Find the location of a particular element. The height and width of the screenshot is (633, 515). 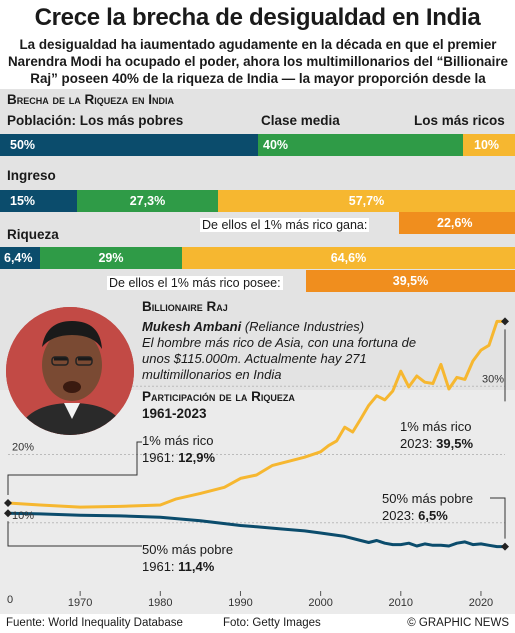

portrait-icon is located at coordinates (70, 371).